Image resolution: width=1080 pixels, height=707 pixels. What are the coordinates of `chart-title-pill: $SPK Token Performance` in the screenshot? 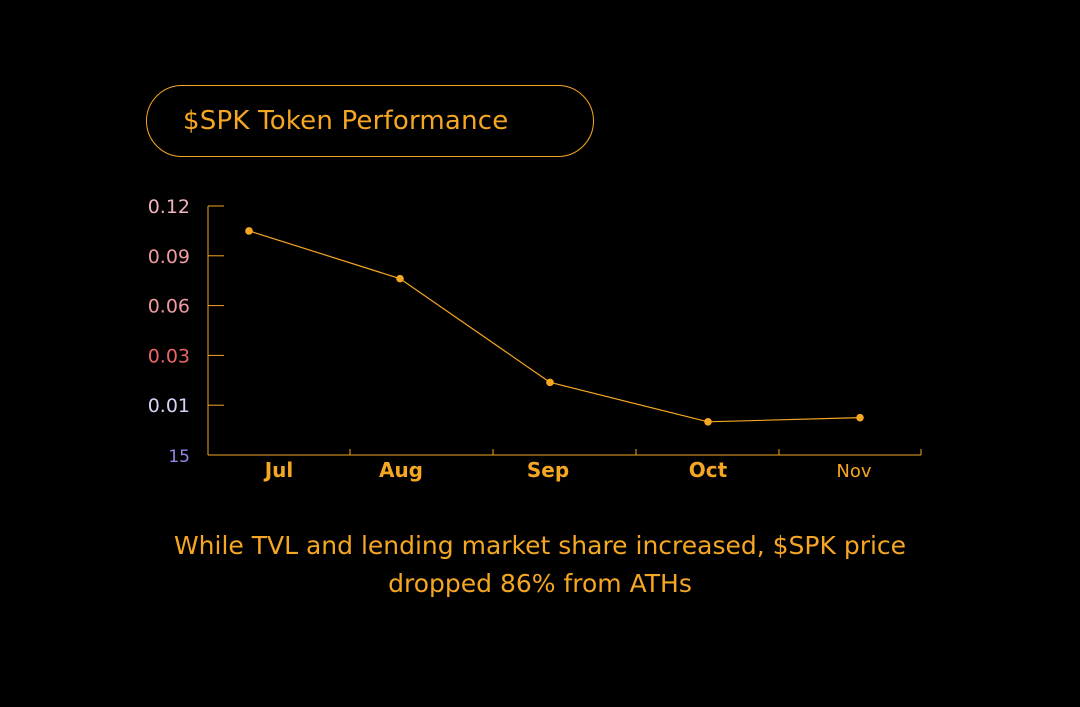 It's located at (370, 121).